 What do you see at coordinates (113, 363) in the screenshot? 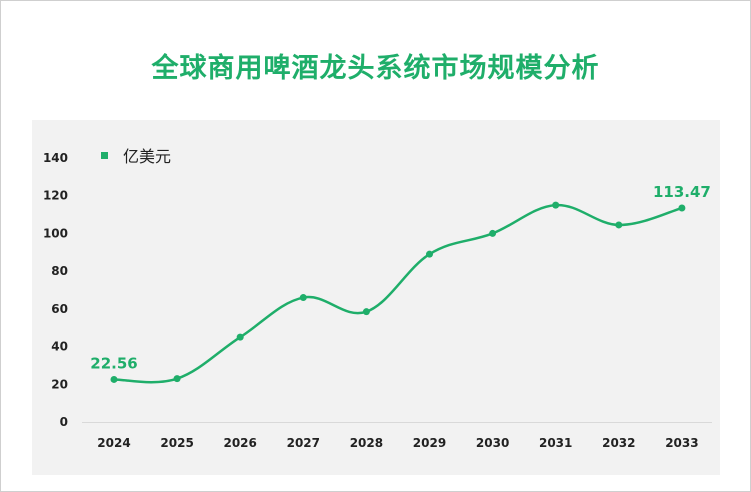
I see `data-label: 22.56` at bounding box center [113, 363].